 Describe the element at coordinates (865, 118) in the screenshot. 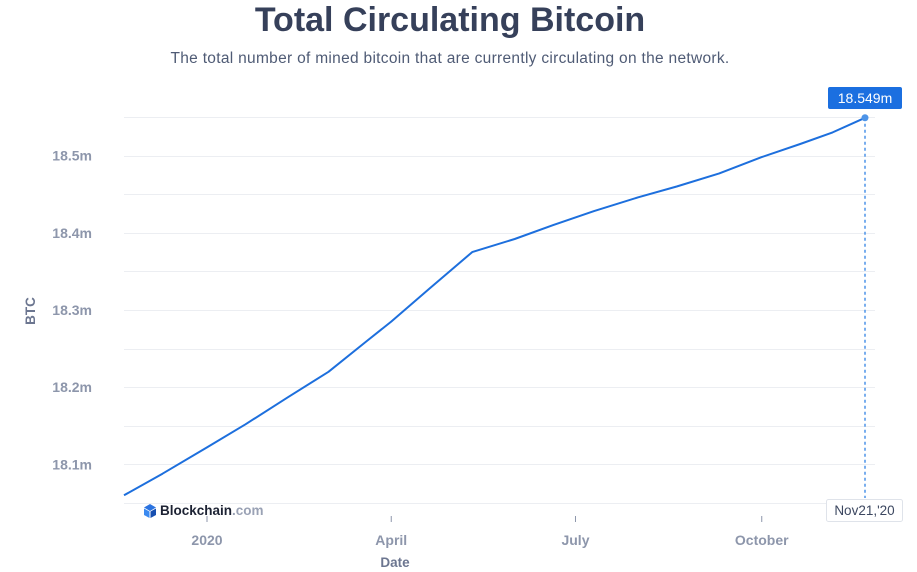

I see `hover-point` at that location.